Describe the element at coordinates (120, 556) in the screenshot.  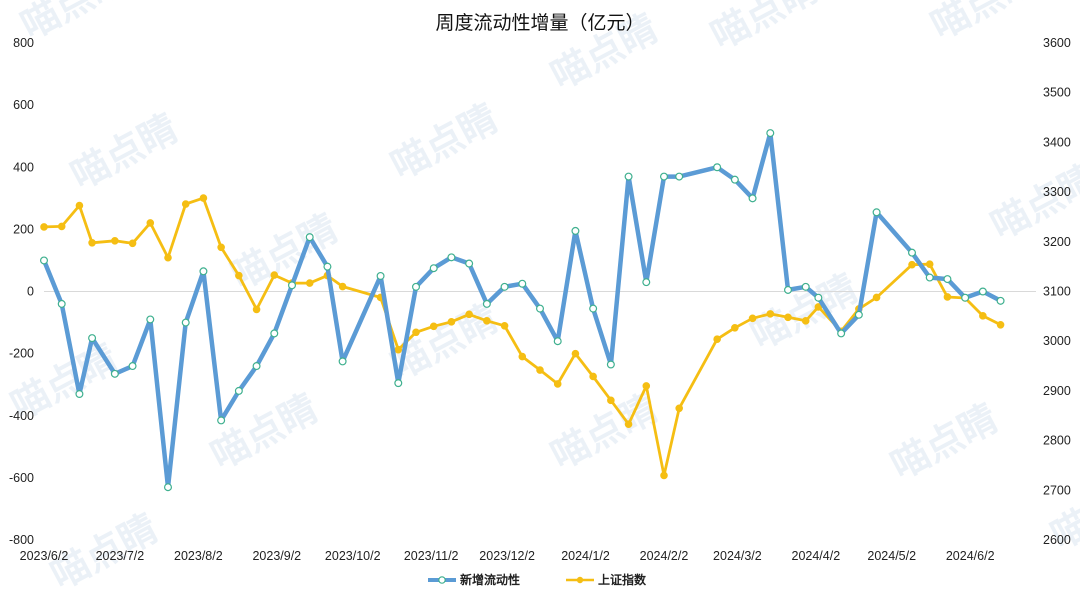
I see `x-tick-label: 2023/7/2` at that location.